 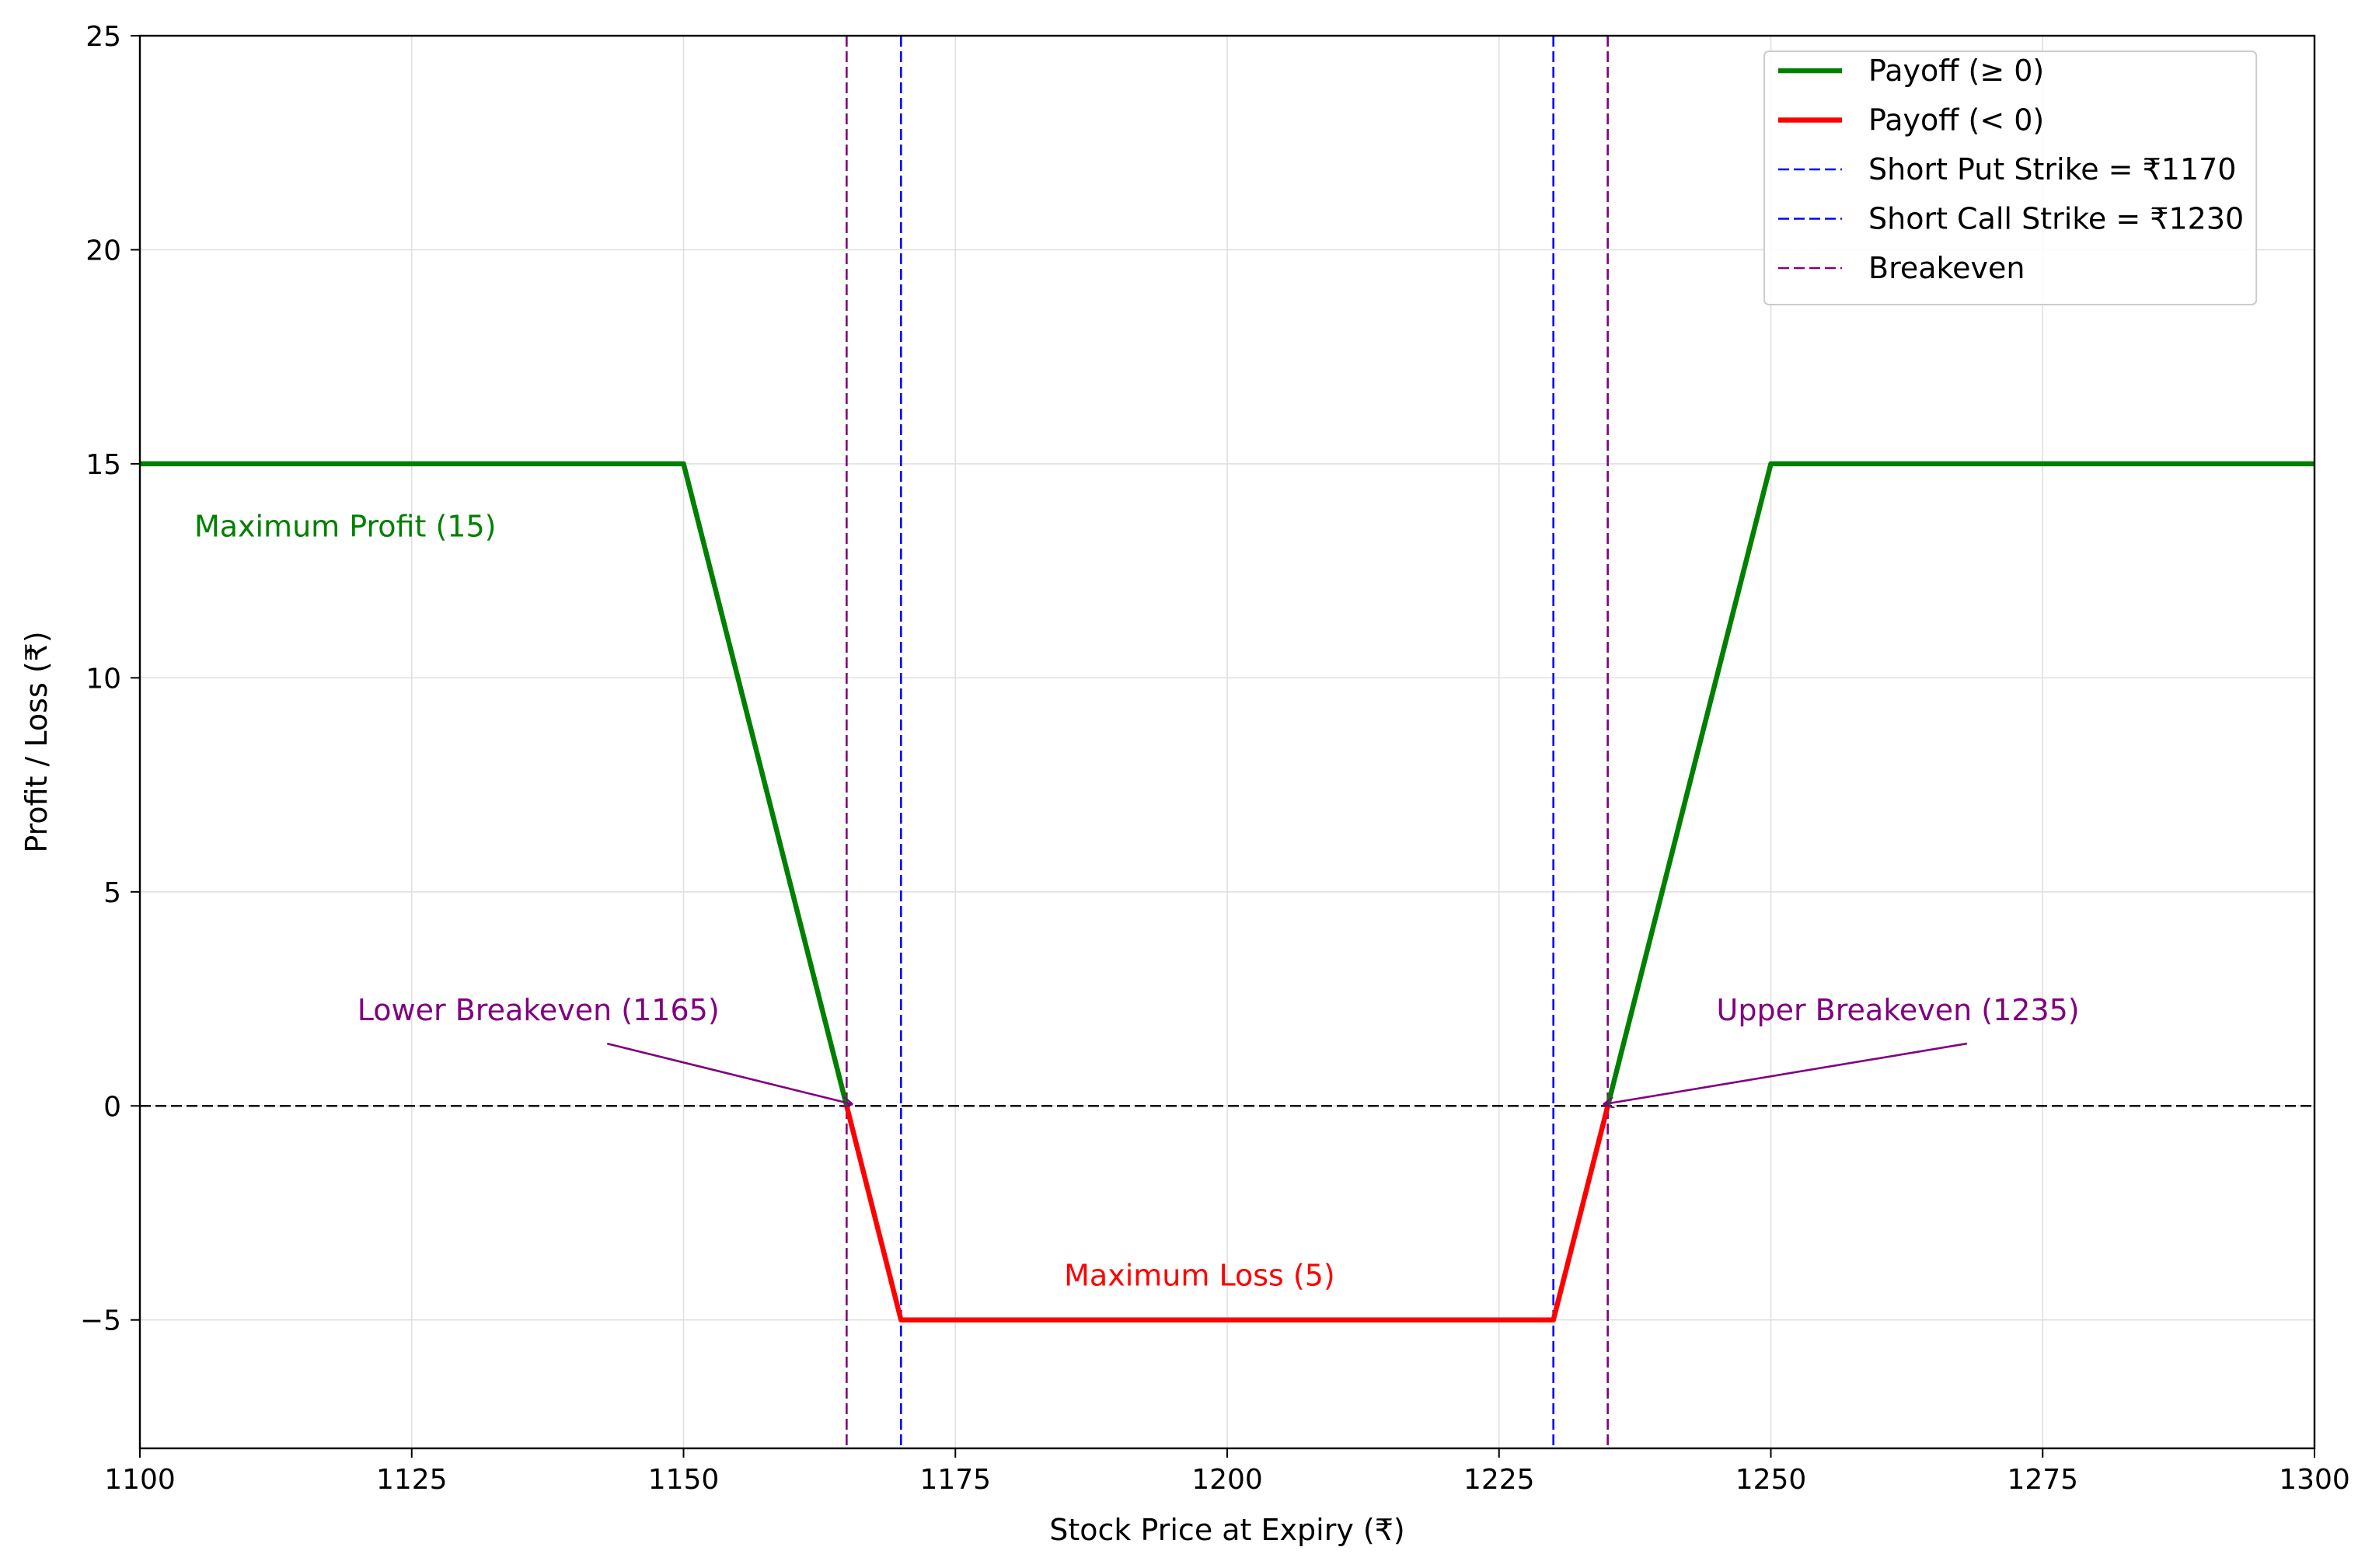 What do you see at coordinates (2056, 219) in the screenshot?
I see `legend-label: Short Call Strike = ₹1230` at bounding box center [2056, 219].